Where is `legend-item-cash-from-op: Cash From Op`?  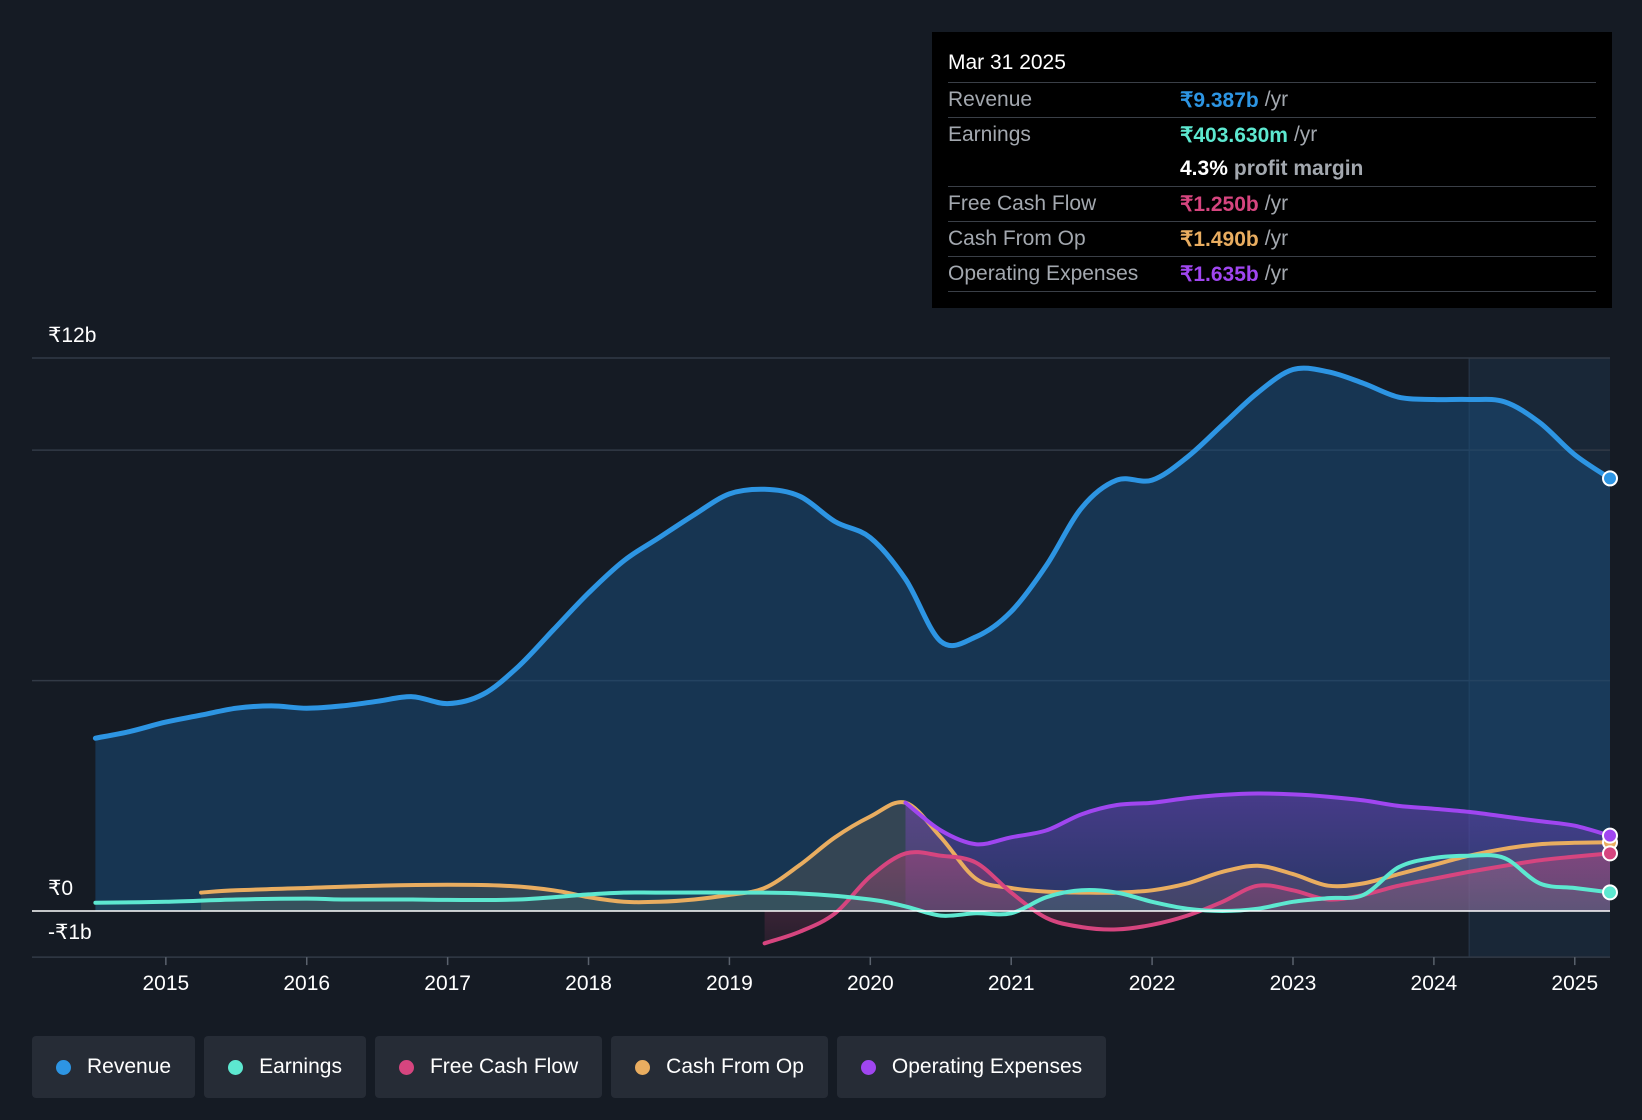
legend-item-cash-from-op: Cash From Op is located at coordinates (719, 1067).